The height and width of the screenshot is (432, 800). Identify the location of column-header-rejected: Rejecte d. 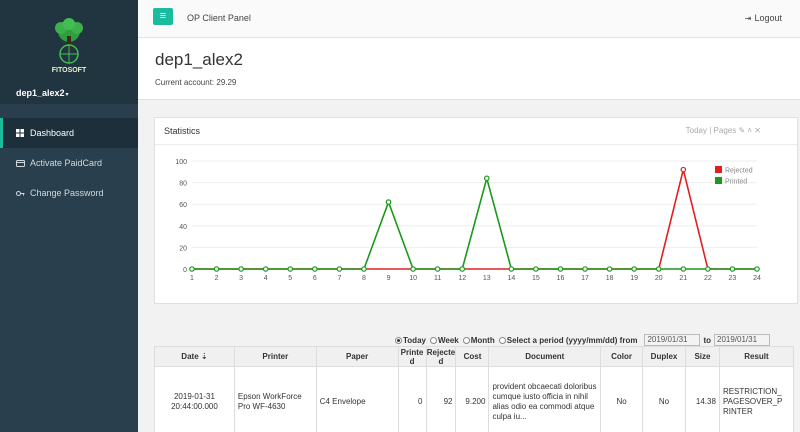
(441, 356).